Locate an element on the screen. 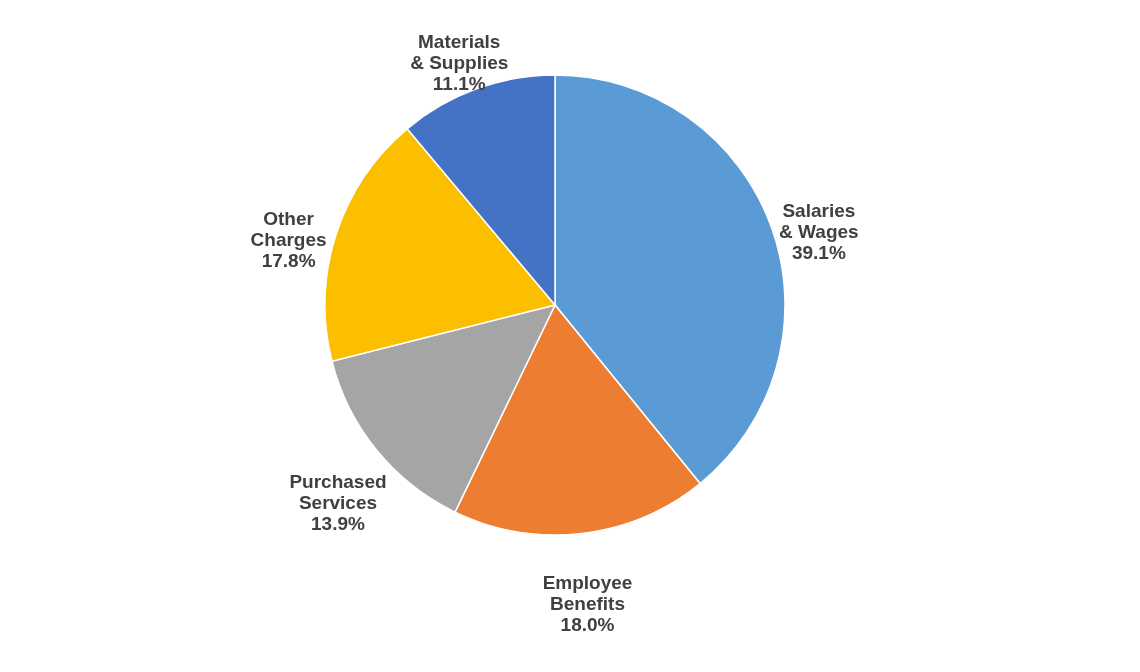 This screenshot has width=1140, height=672. data-label: 17.8% is located at coordinates (288, 260).